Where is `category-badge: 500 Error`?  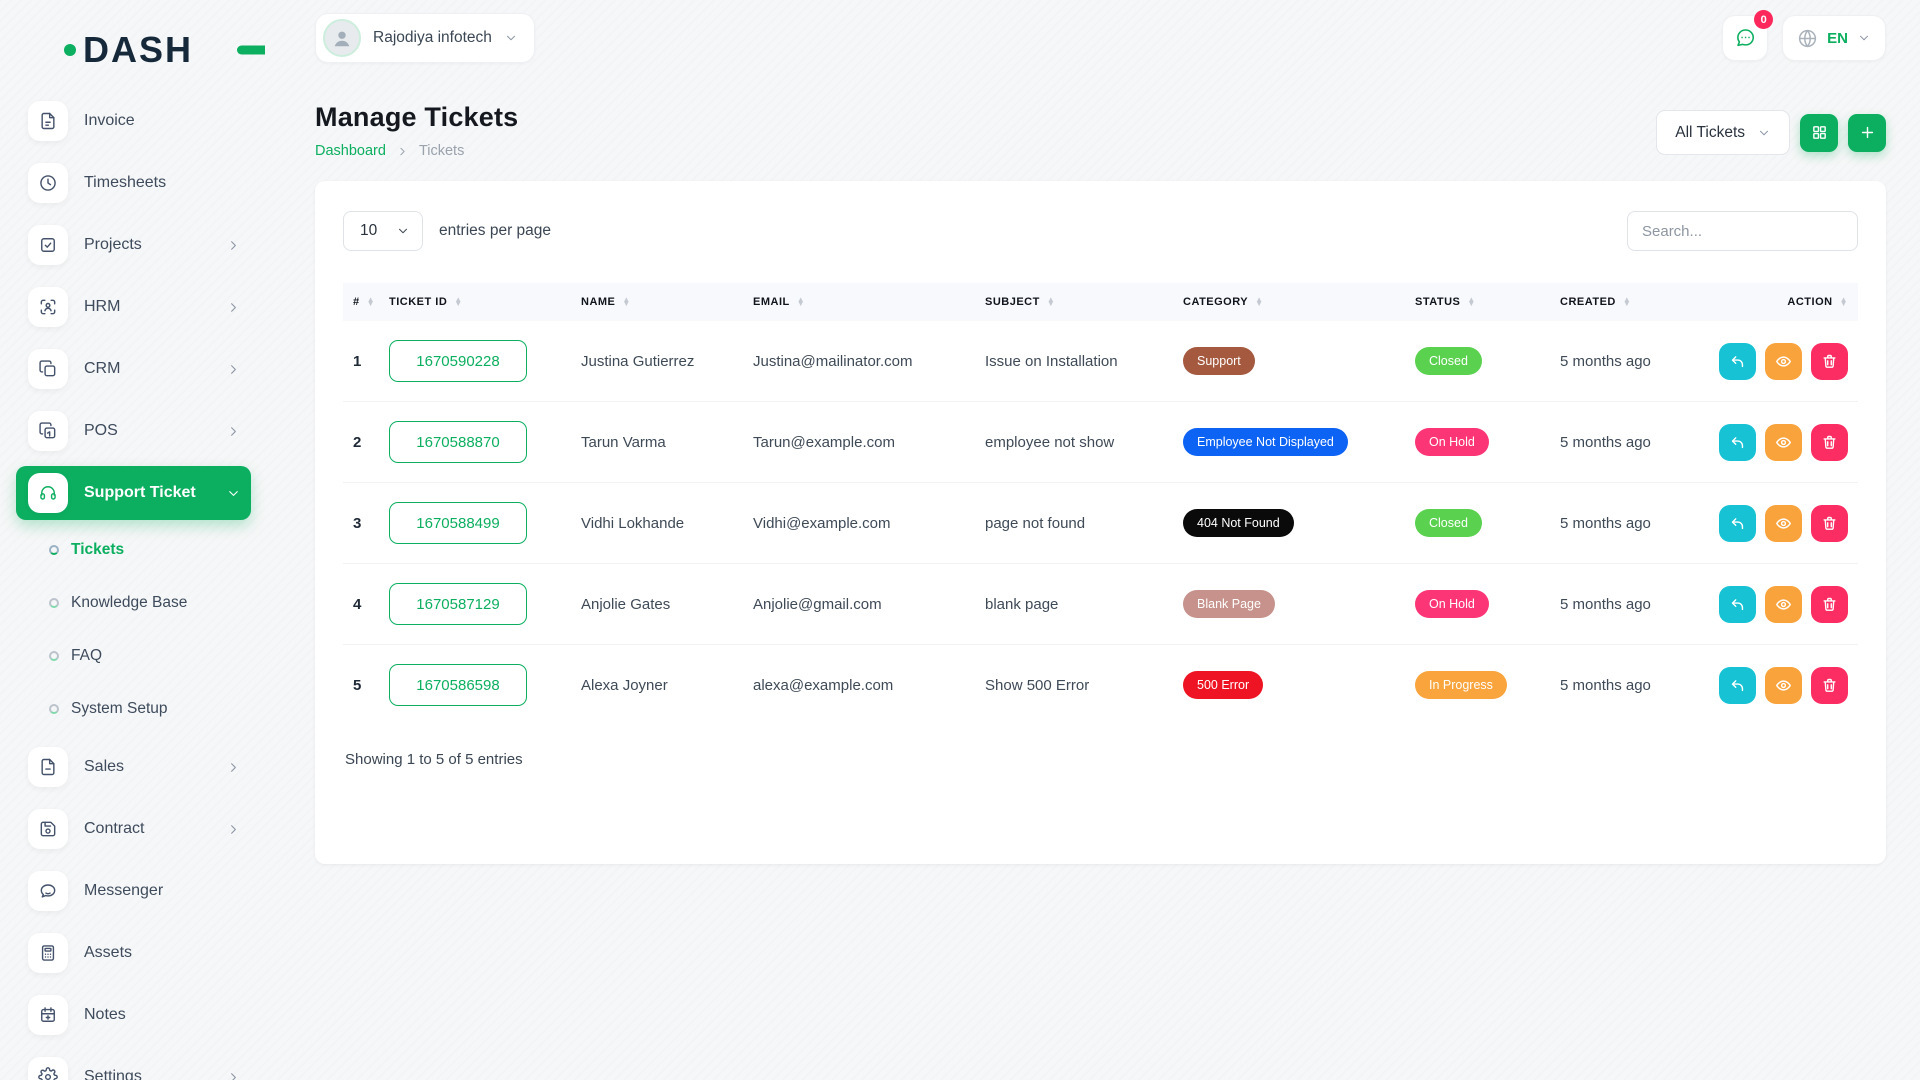 category-badge: 500 Error is located at coordinates (1223, 685).